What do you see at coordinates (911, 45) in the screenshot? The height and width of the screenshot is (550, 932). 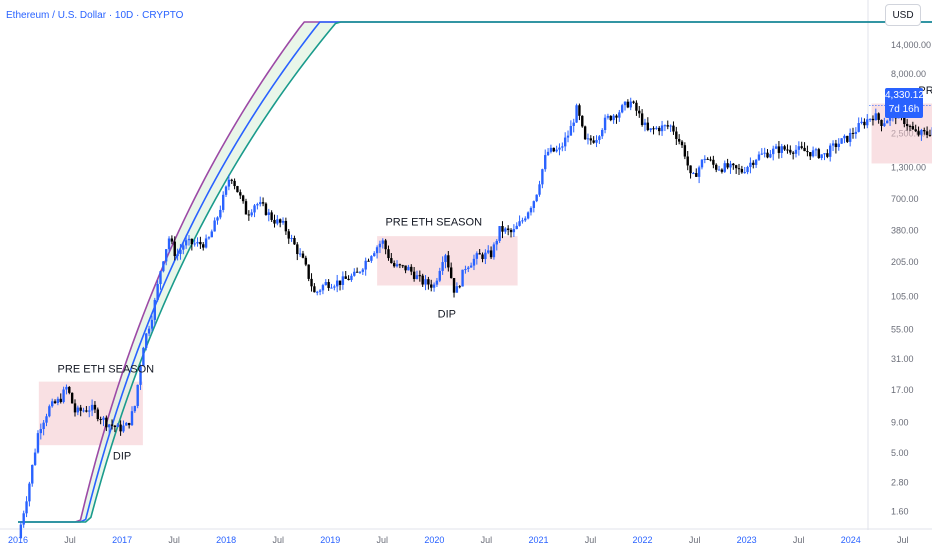 I see `y-tick-label: 14,000.00` at bounding box center [911, 45].